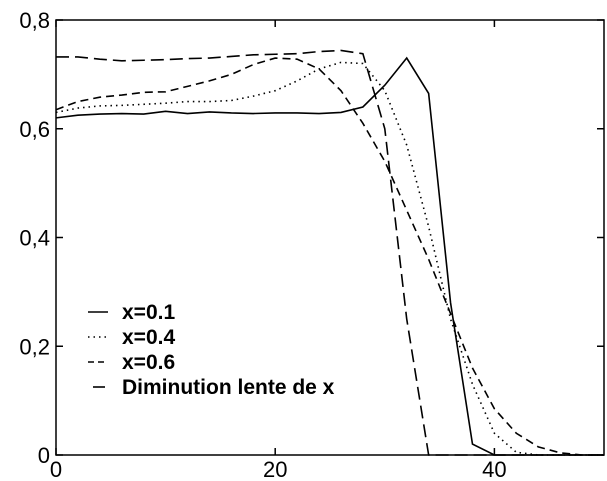 Image resolution: width=607 pixels, height=481 pixels. What do you see at coordinates (34, 129) in the screenshot?
I see `y-tick-label: 0,6` at bounding box center [34, 129].